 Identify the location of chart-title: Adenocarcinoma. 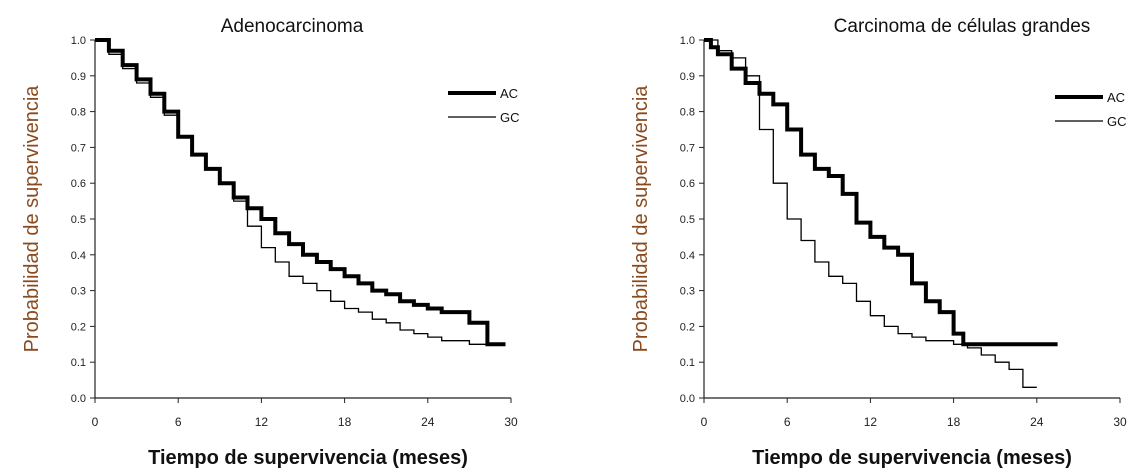
(292, 26).